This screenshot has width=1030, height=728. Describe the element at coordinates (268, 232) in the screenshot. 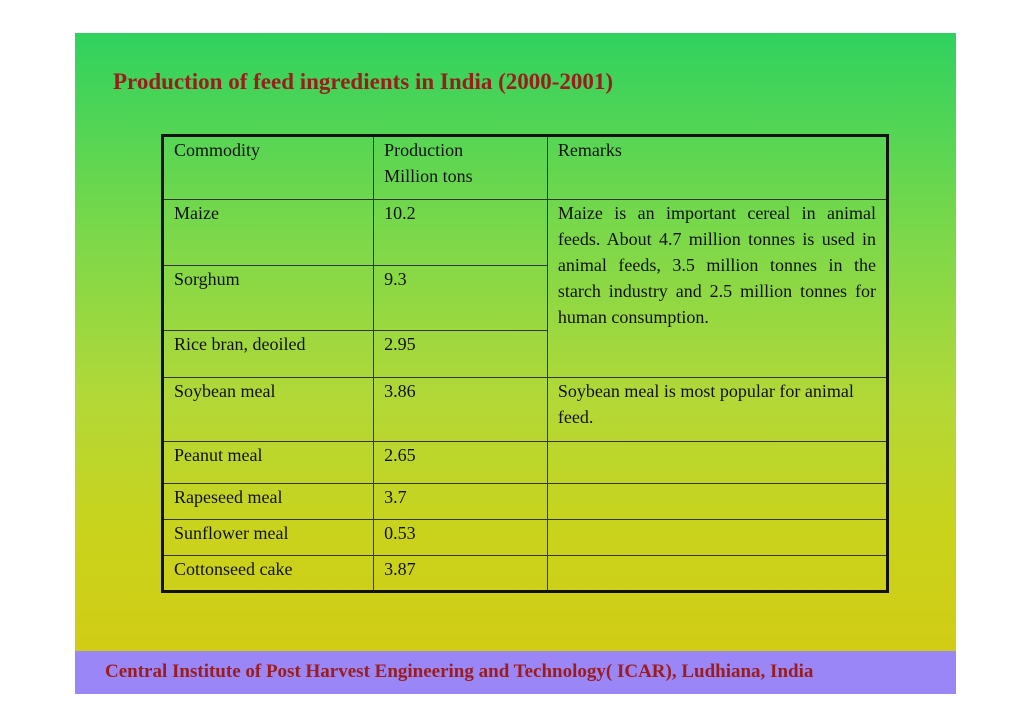

I see `commodity-cell: Maize` at that location.